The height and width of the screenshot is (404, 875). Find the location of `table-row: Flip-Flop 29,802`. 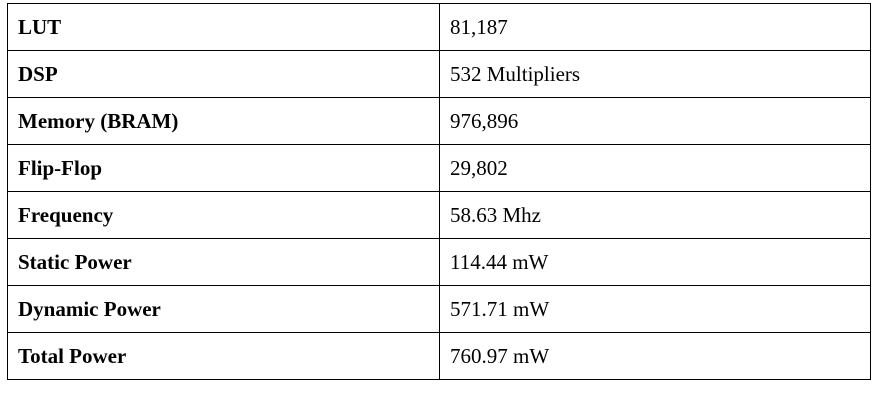

table-row: Flip-Flop 29,802 is located at coordinates (439, 168).